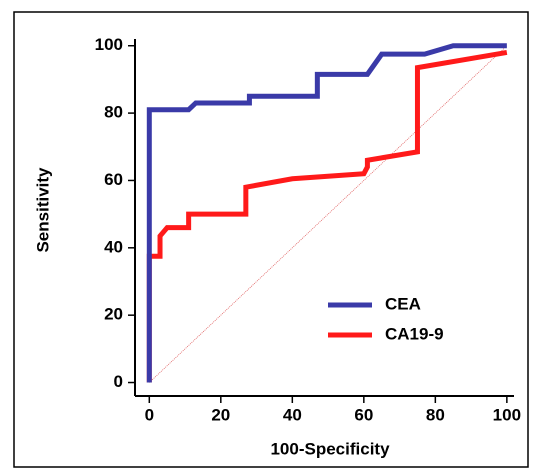 This screenshot has height=470, width=548. What do you see at coordinates (330, 448) in the screenshot?
I see `x-axis-label: 100-Specificity` at bounding box center [330, 448].